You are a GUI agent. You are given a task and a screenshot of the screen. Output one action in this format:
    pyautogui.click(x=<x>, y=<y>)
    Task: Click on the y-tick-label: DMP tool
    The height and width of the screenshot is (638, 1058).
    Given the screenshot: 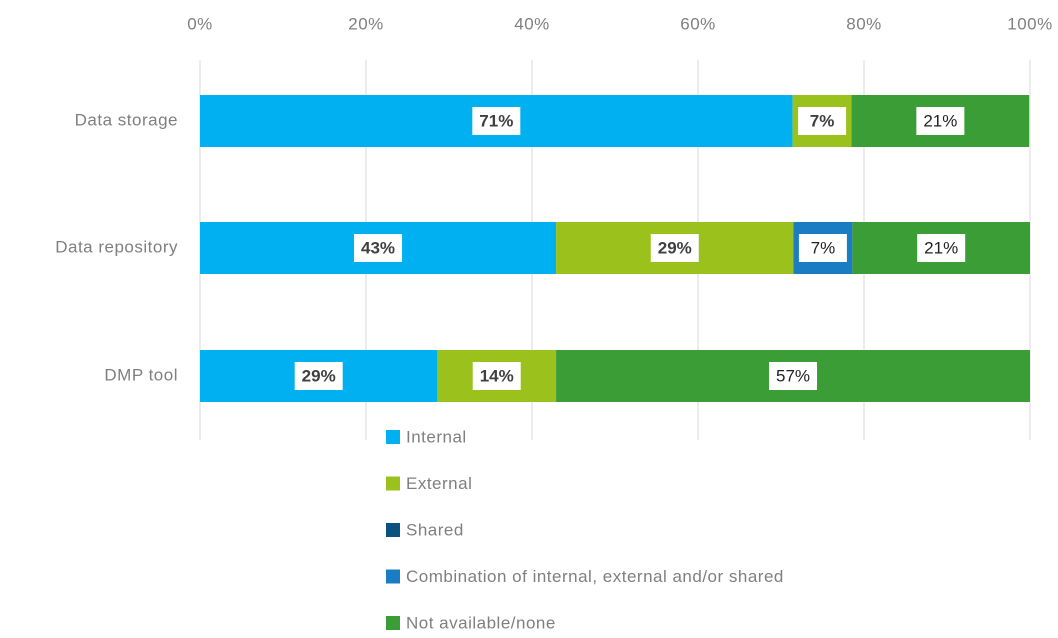 What is the action you would take?
    pyautogui.click(x=141, y=374)
    